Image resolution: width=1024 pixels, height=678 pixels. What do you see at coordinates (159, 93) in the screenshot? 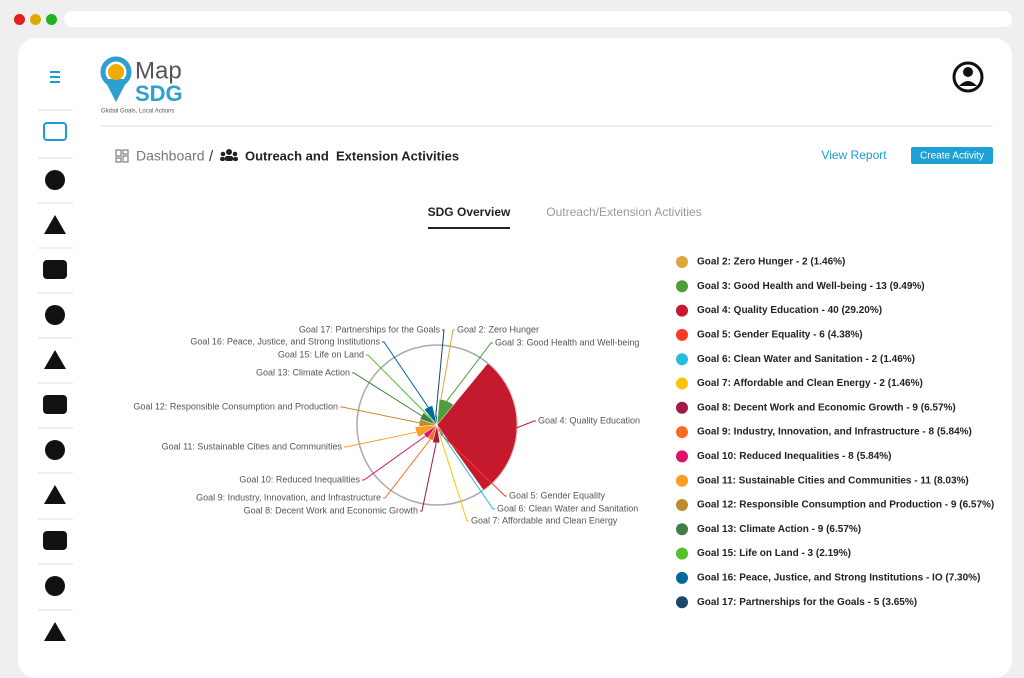
I see `logo-sub: SDG` at bounding box center [159, 93].